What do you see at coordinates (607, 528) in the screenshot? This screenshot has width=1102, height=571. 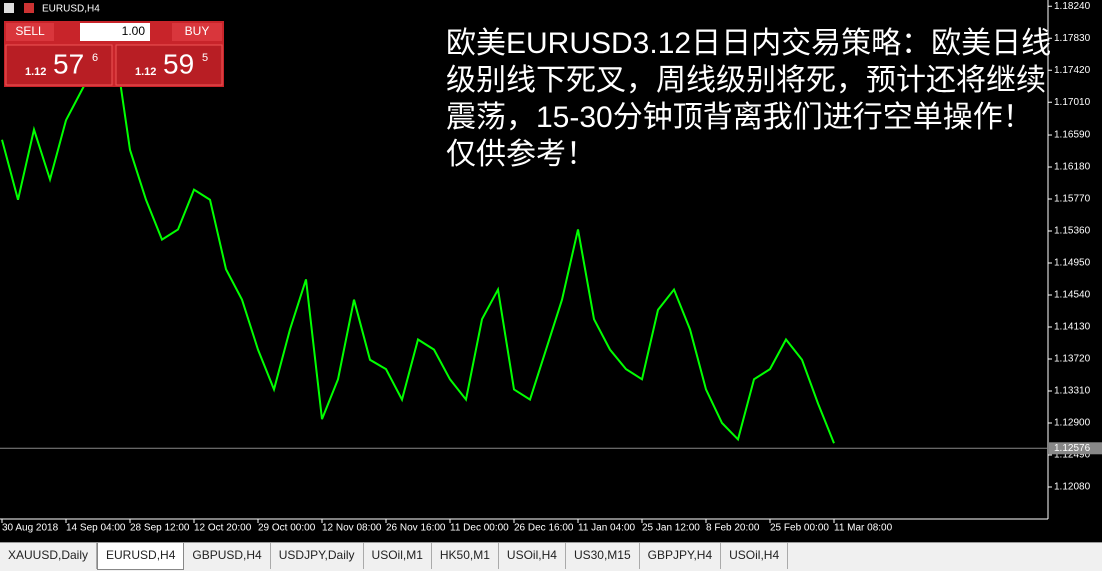 I see `x-tick-label: 11 Jan 04:00` at bounding box center [607, 528].